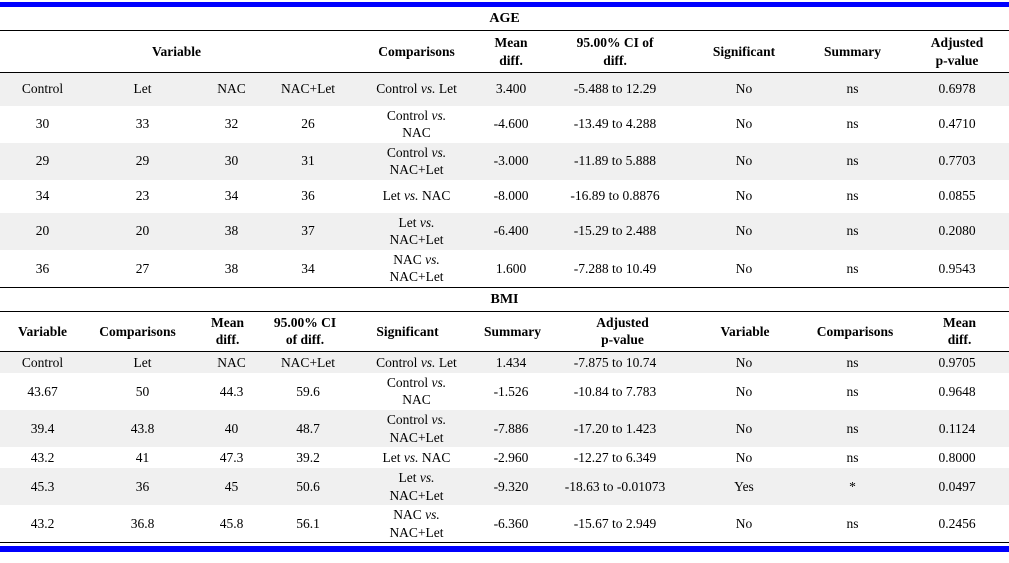  Describe the element at coordinates (957, 362) in the screenshot. I see `p-value-cell: 0.9705` at that location.